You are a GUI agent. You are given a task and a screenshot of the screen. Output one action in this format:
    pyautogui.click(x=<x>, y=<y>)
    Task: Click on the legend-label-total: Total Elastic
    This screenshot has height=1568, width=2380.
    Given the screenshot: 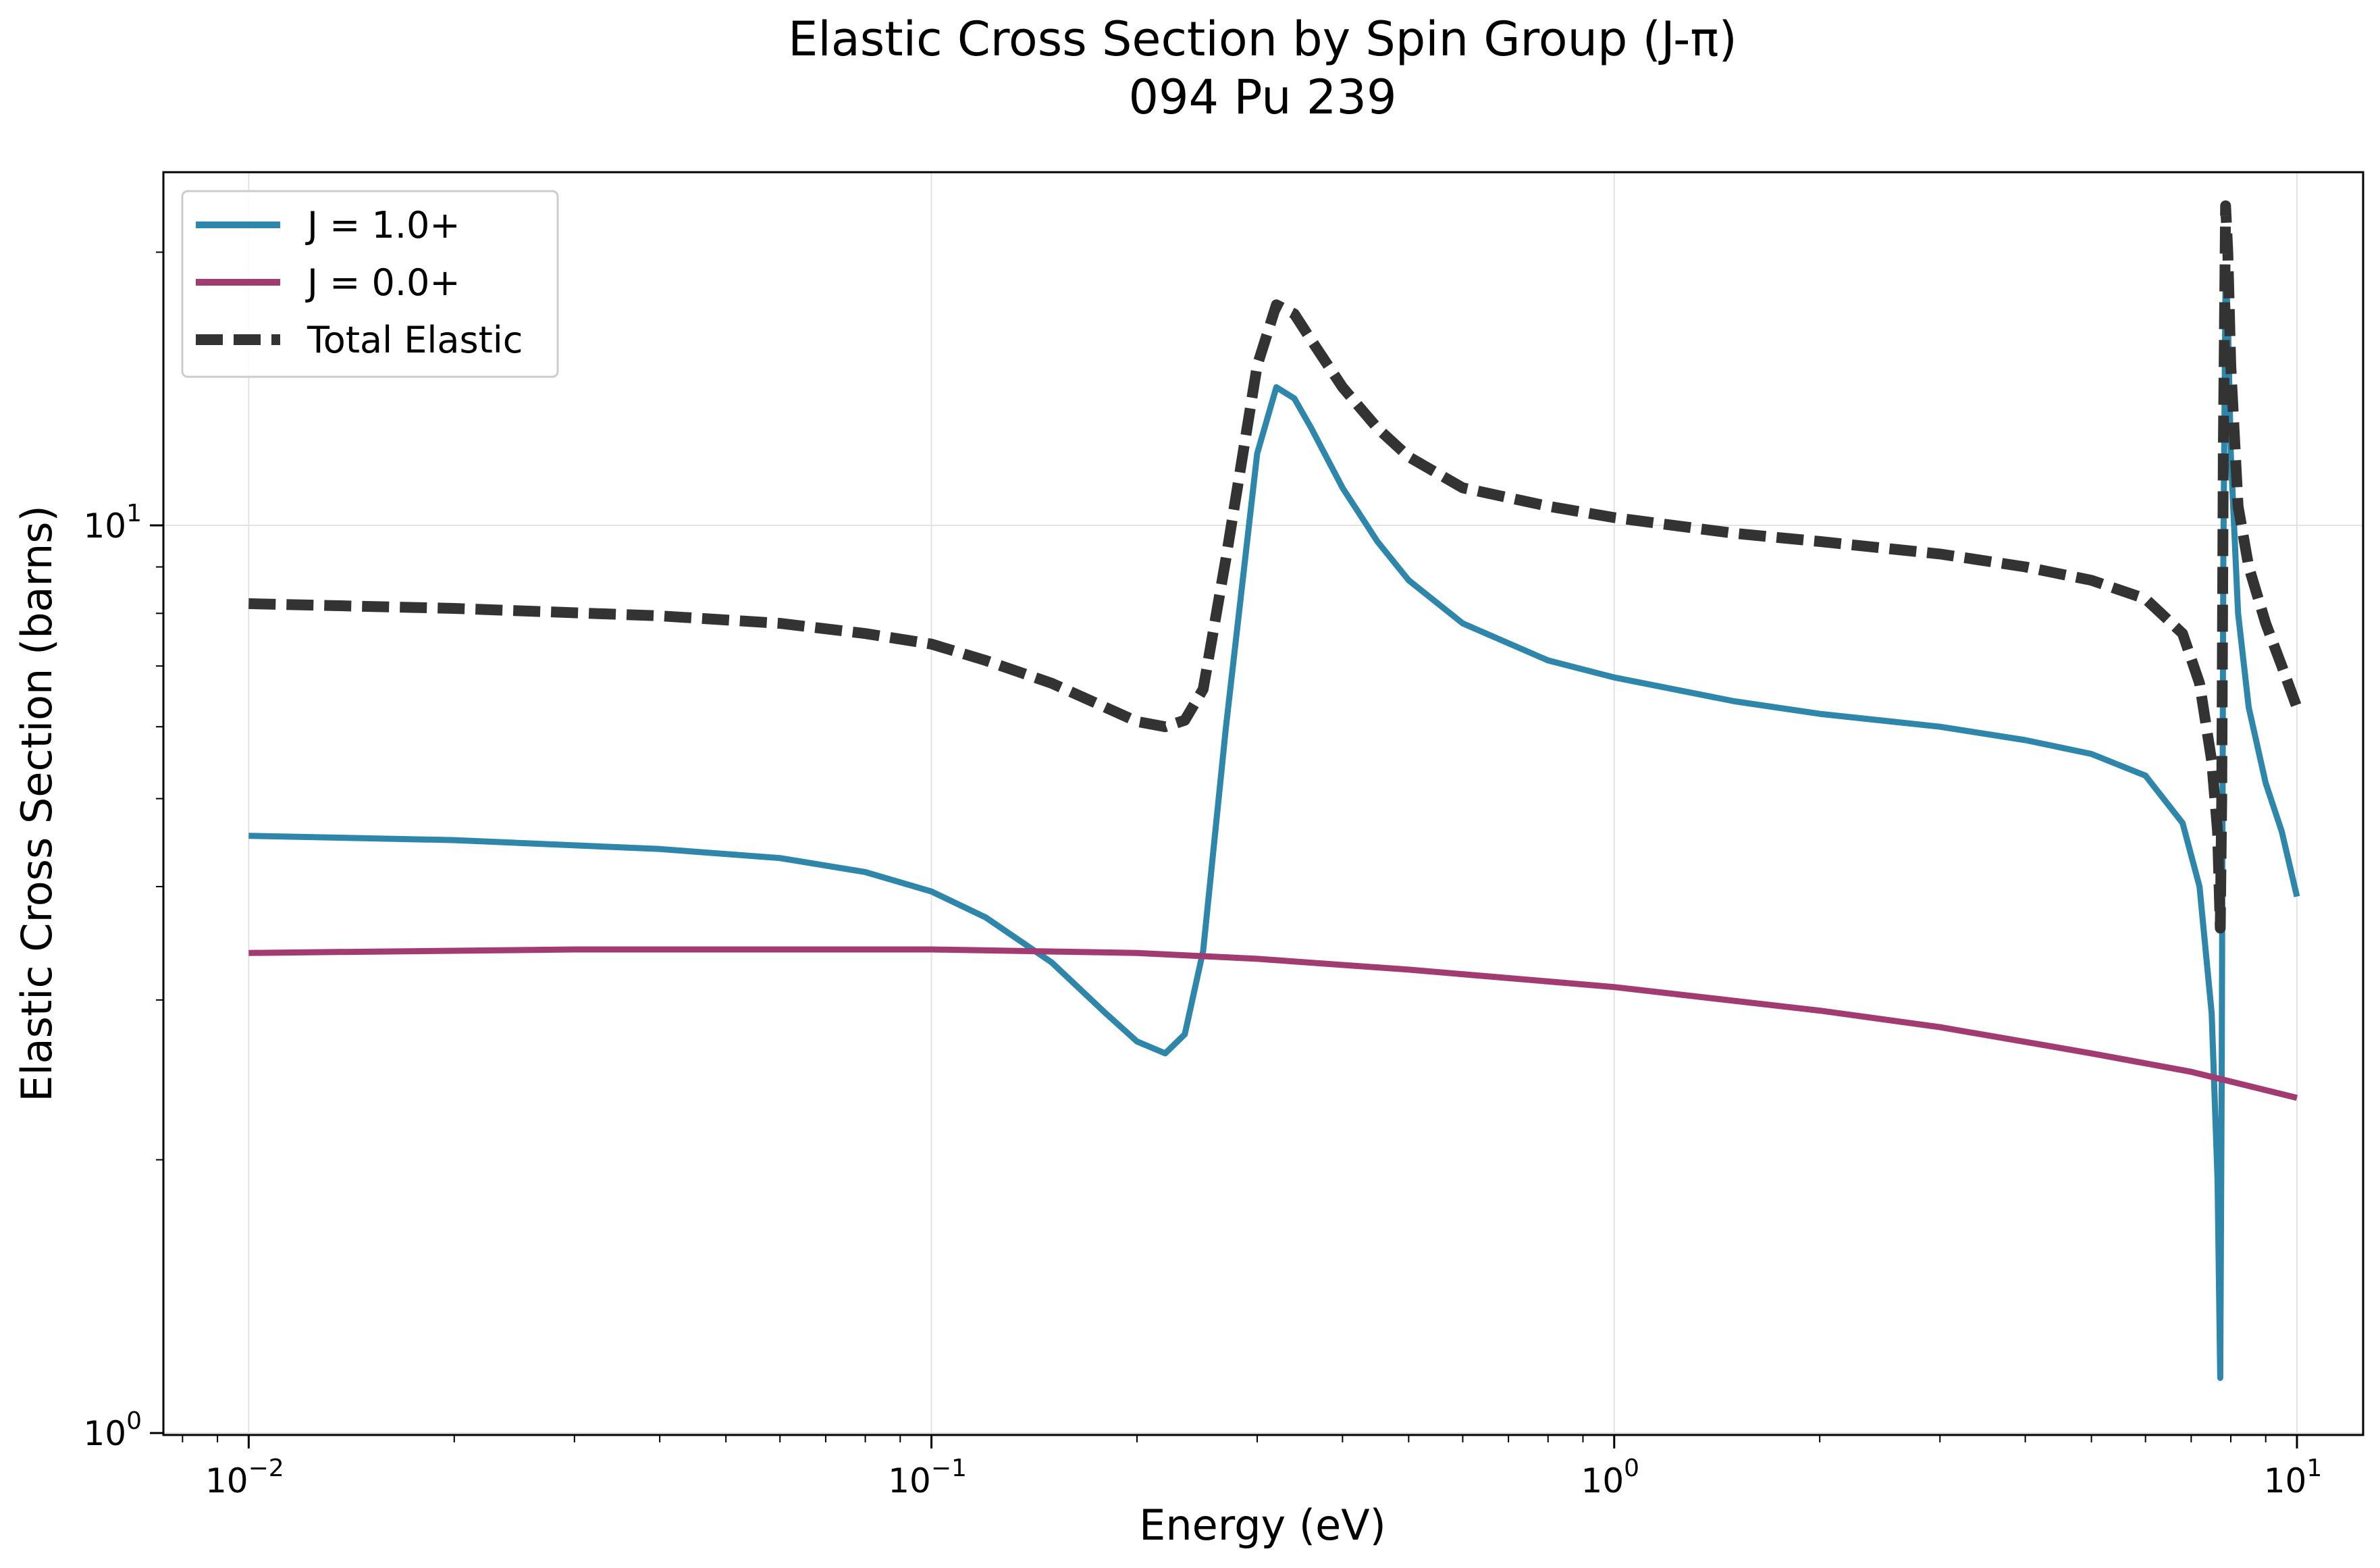 What is the action you would take?
    pyautogui.click(x=415, y=340)
    